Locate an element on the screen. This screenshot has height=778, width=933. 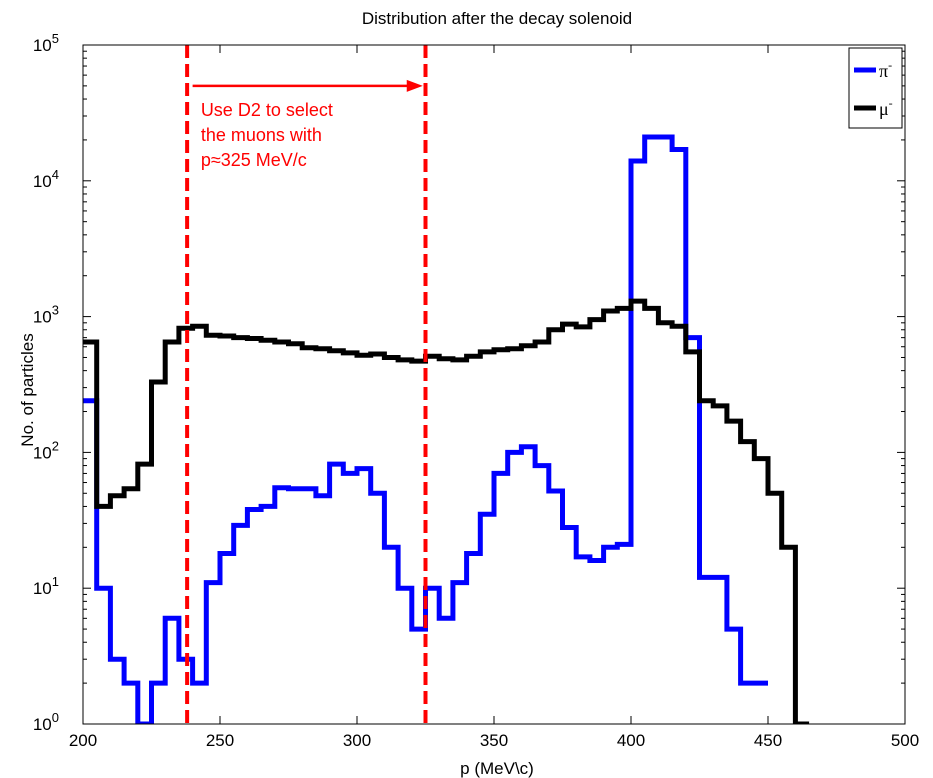
x-tick-label: 350 is located at coordinates (494, 740).